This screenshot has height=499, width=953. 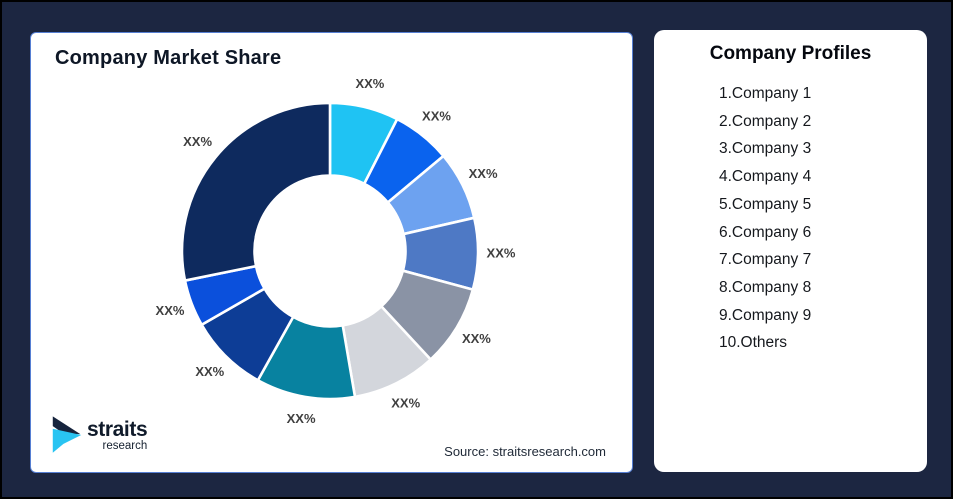 I want to click on profiles-title: Company Profiles, so click(x=790, y=53).